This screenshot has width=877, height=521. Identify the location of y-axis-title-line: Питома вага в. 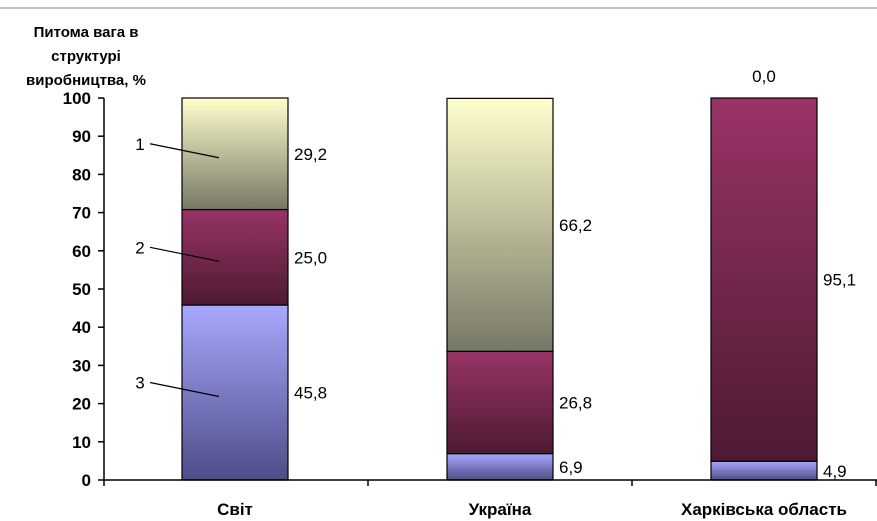
(86, 32).